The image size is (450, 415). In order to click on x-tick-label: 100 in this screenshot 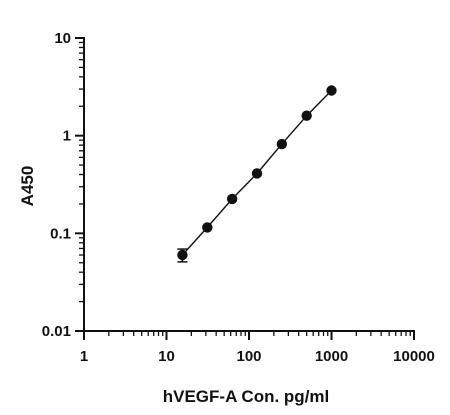, I will do `click(248, 356)`.